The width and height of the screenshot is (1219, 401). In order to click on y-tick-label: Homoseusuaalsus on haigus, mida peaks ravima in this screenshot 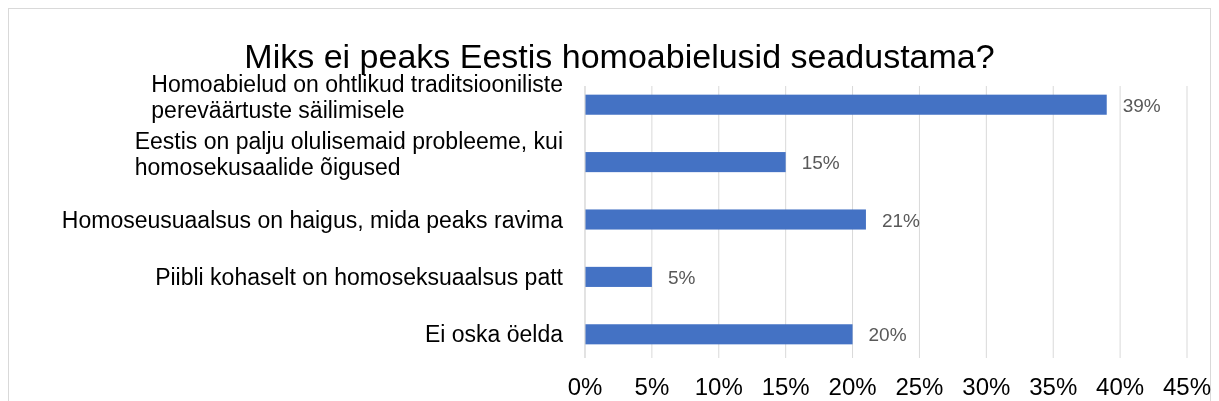, I will do `click(312, 219)`.